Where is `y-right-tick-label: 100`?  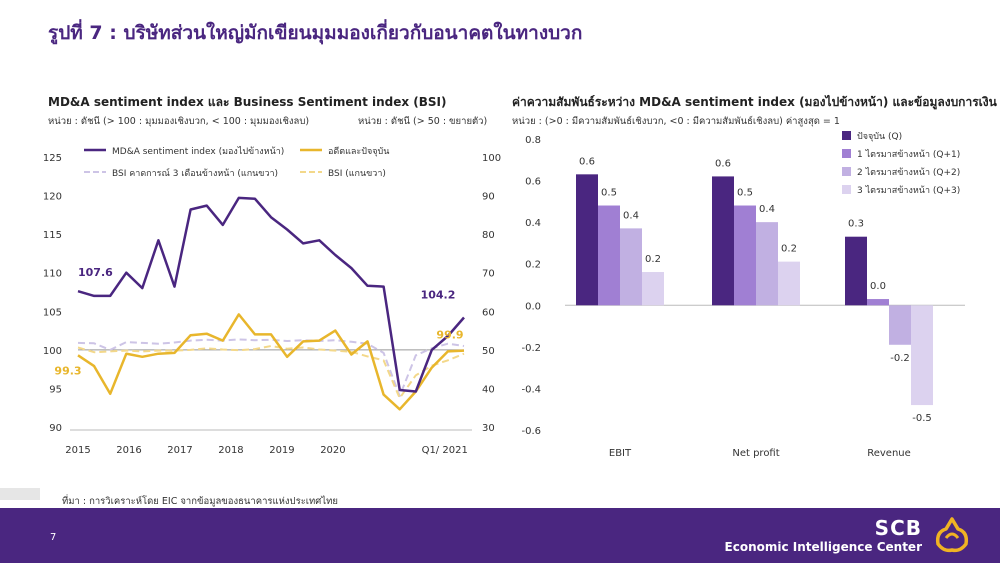 y-right-tick-label: 100 is located at coordinates (491, 158).